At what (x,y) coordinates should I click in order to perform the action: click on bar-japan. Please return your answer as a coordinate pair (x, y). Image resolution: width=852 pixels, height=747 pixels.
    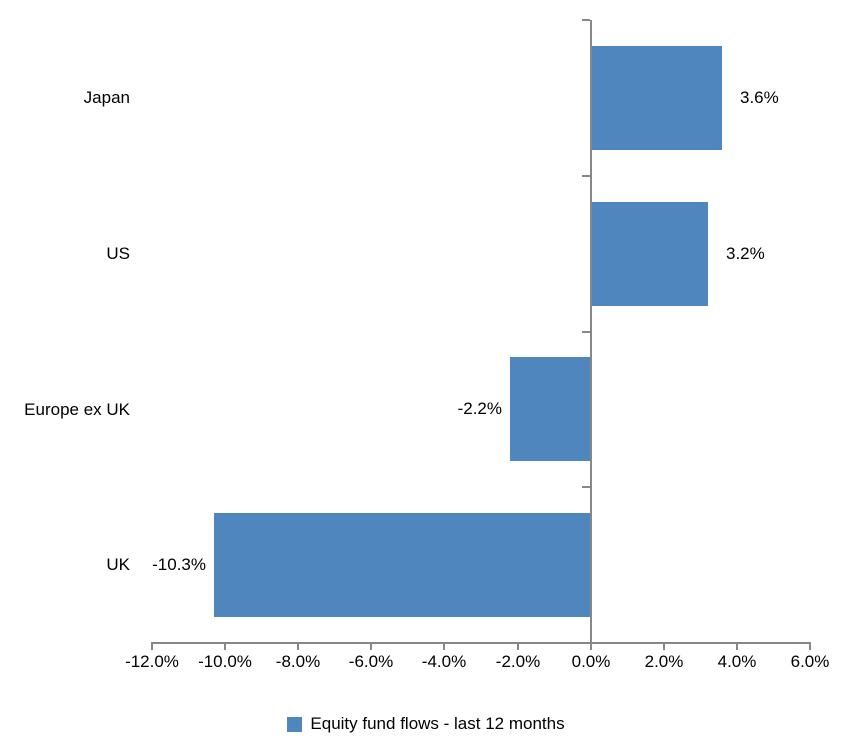
    Looking at the image, I should click on (657, 98).